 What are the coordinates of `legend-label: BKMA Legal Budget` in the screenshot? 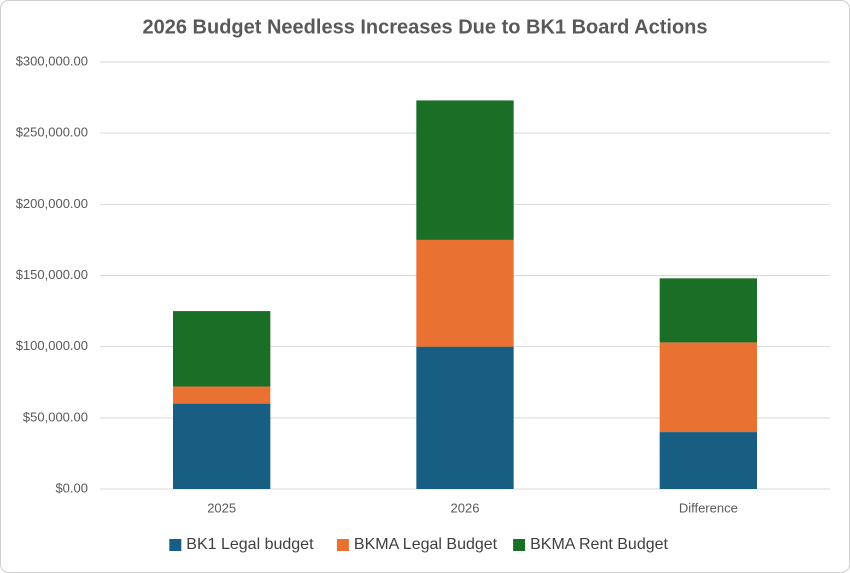 It's located at (426, 544).